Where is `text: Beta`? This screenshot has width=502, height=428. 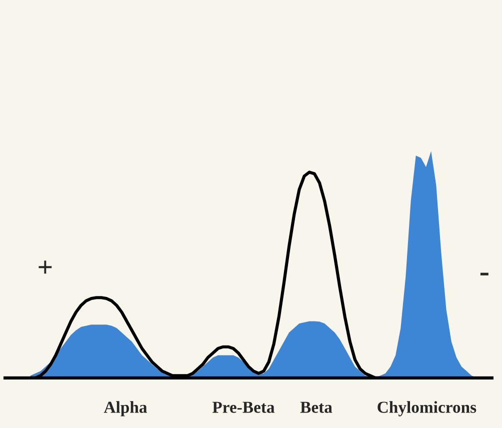 text: Beta is located at coordinates (316, 407).